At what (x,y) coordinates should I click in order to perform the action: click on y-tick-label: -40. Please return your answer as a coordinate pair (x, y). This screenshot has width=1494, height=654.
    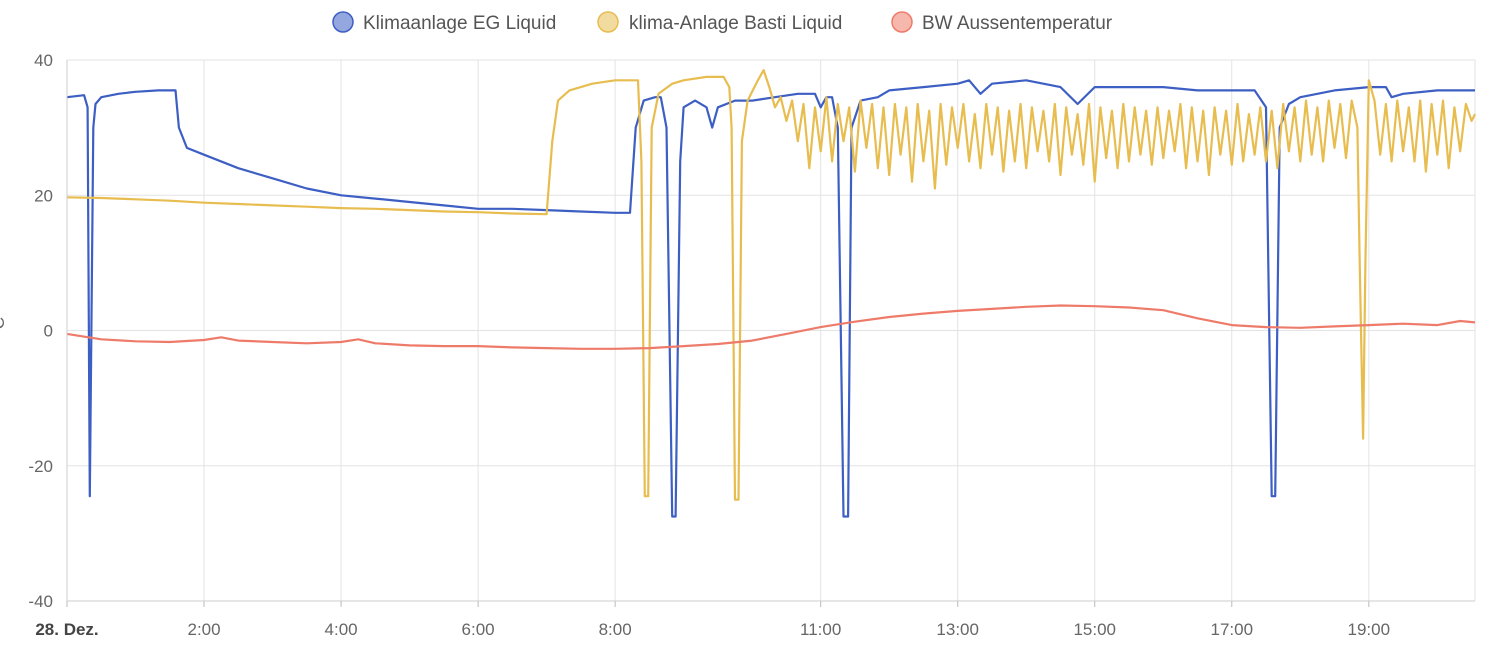
    Looking at the image, I should click on (40, 601).